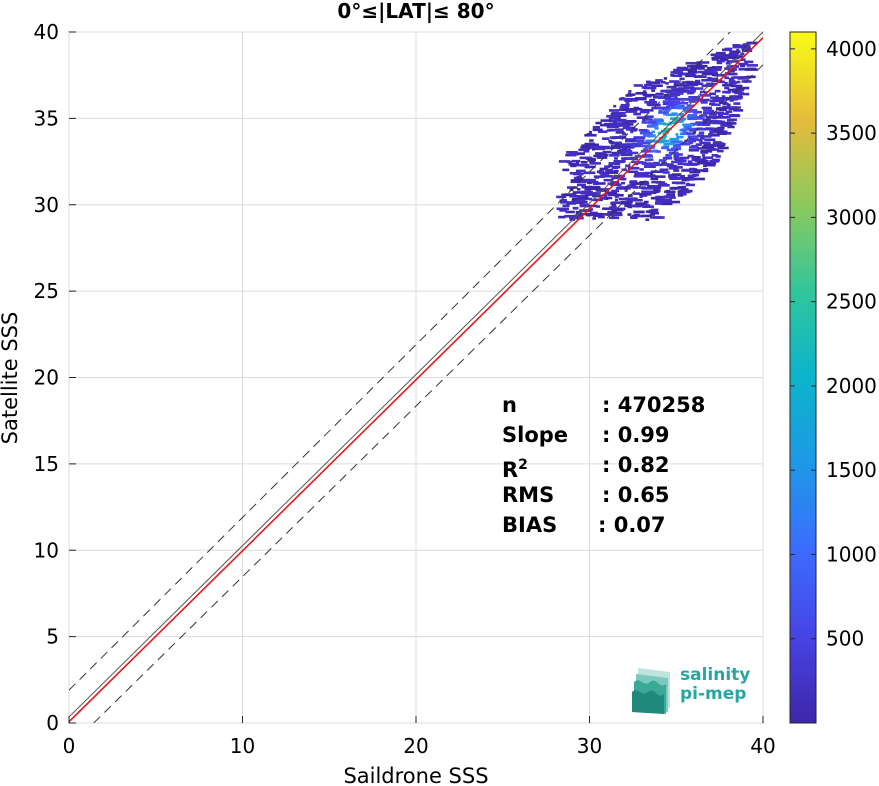 Image resolution: width=879 pixels, height=786 pixels. What do you see at coordinates (515, 467) in the screenshot?
I see `stat-r2-label-wrap: R2` at bounding box center [515, 467].